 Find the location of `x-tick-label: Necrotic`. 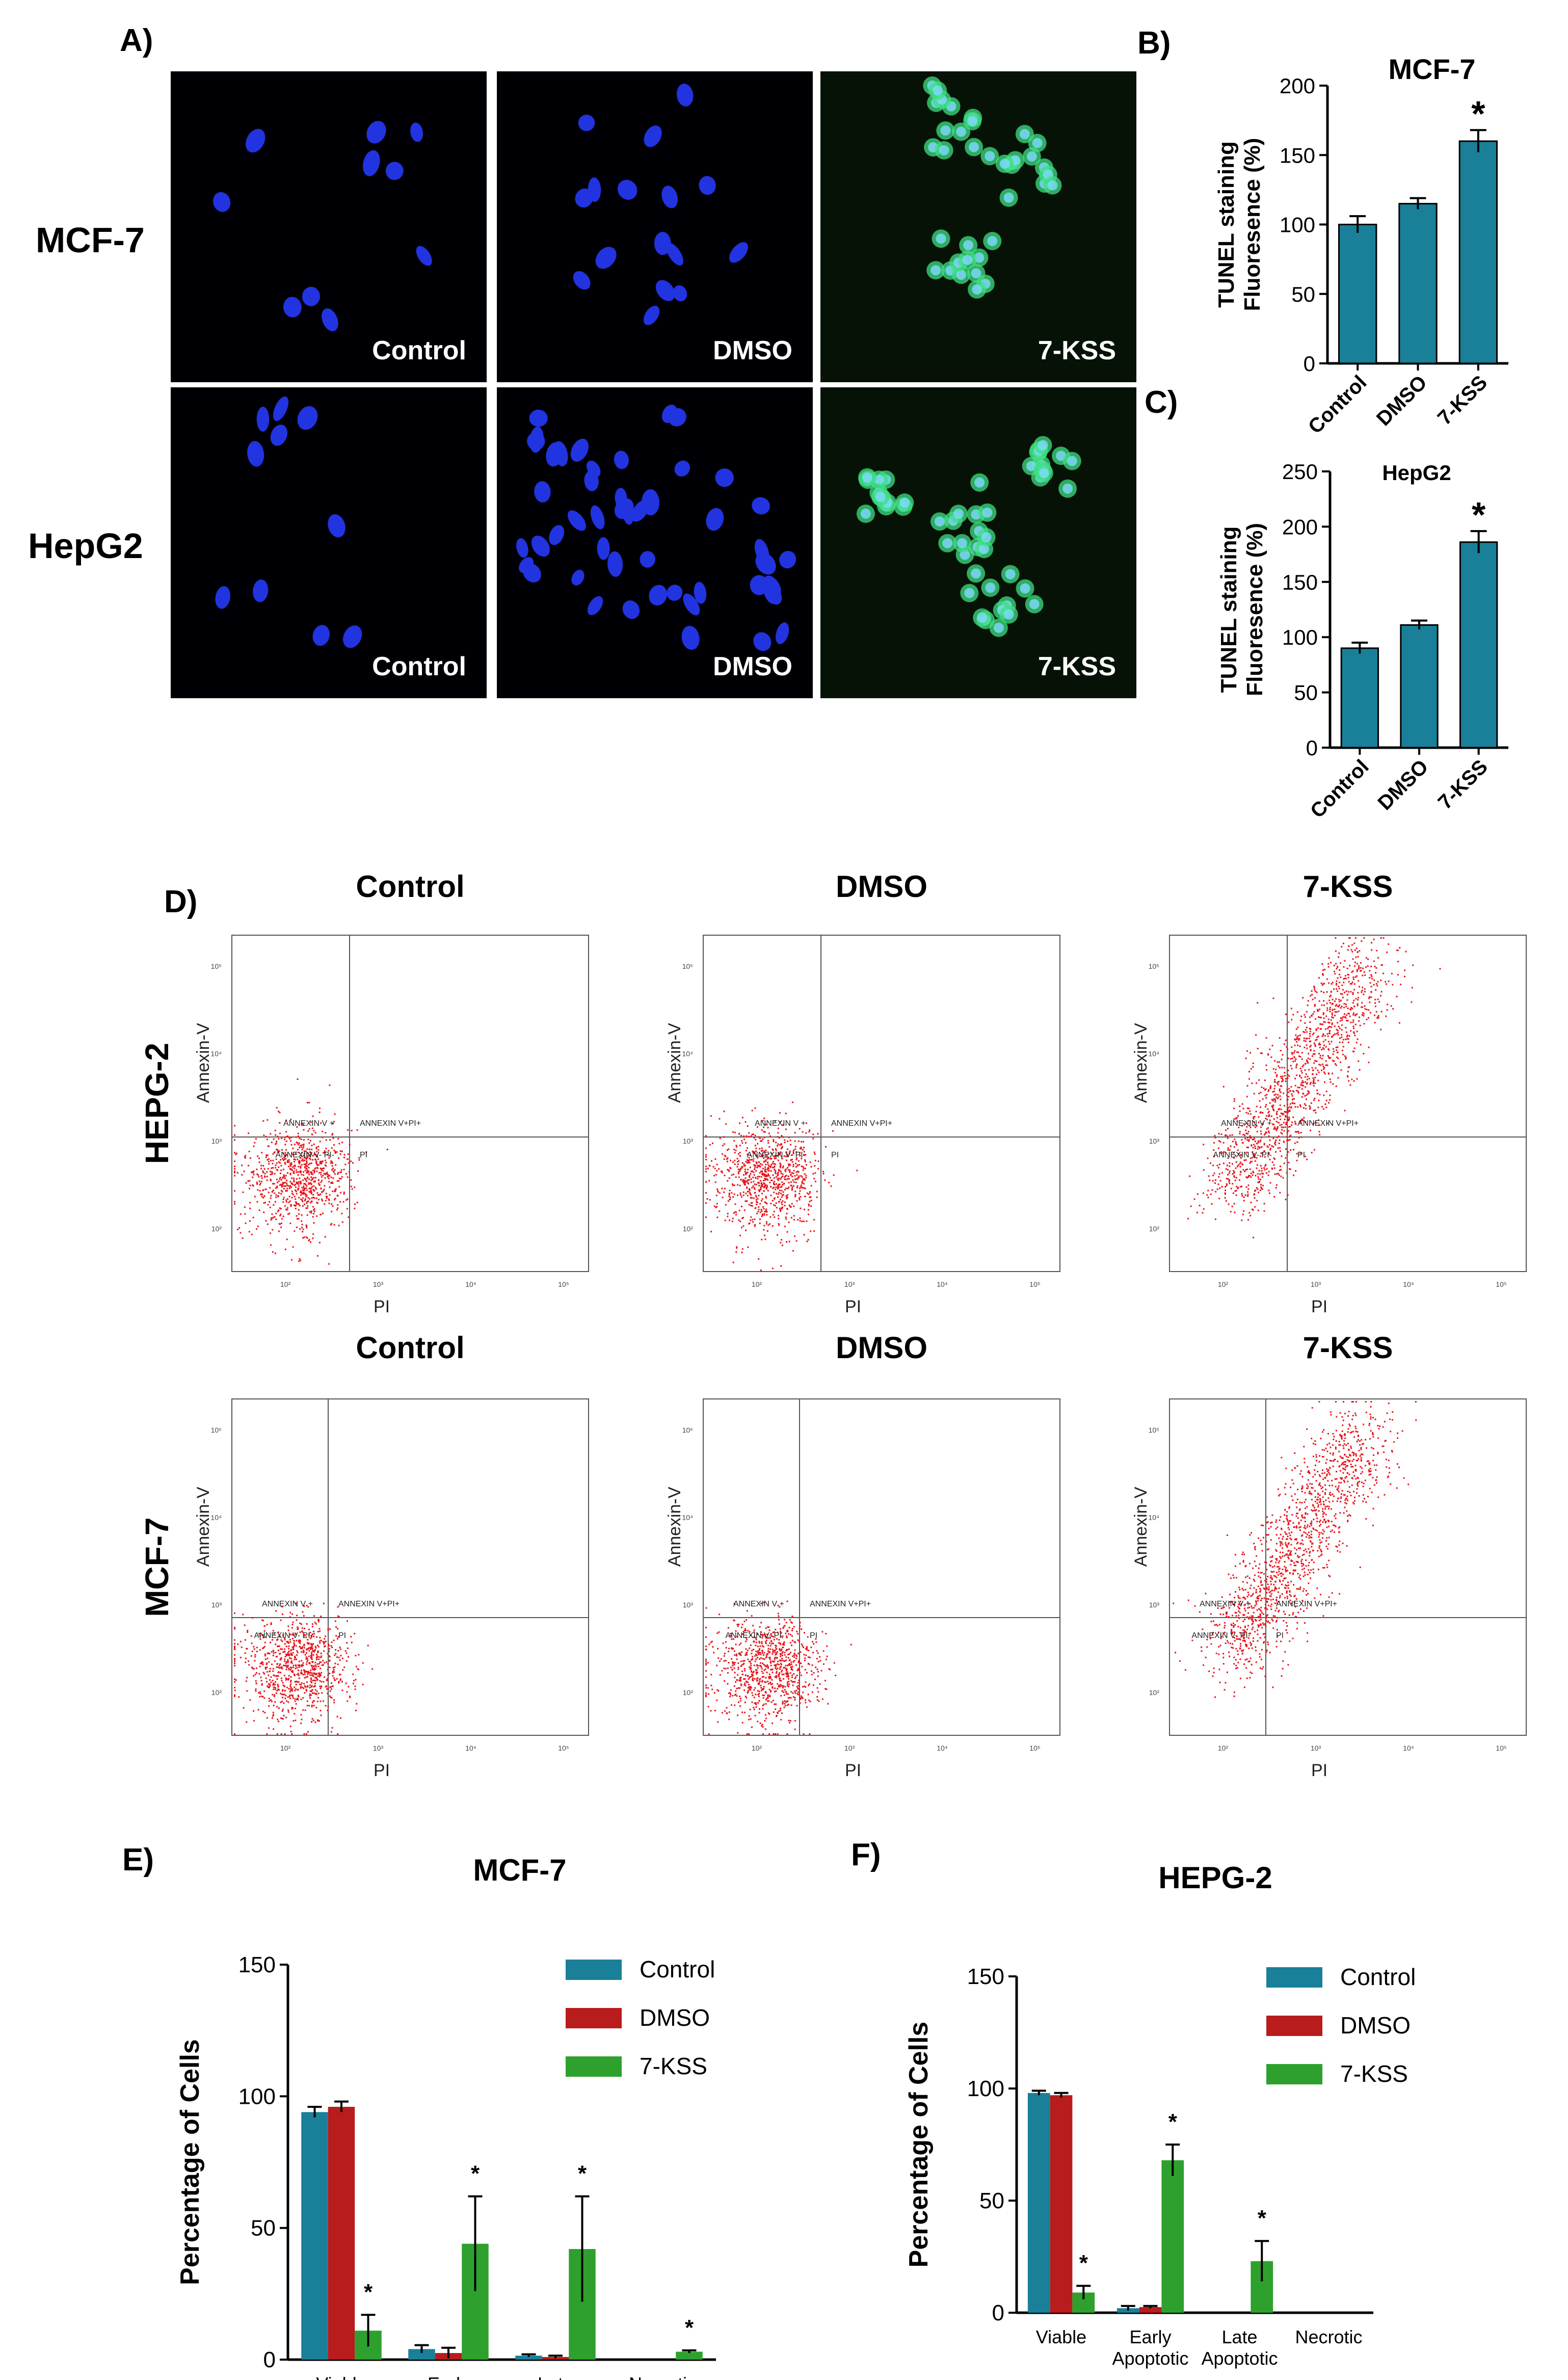

x-tick-label: Necrotic is located at coordinates (662, 2376).